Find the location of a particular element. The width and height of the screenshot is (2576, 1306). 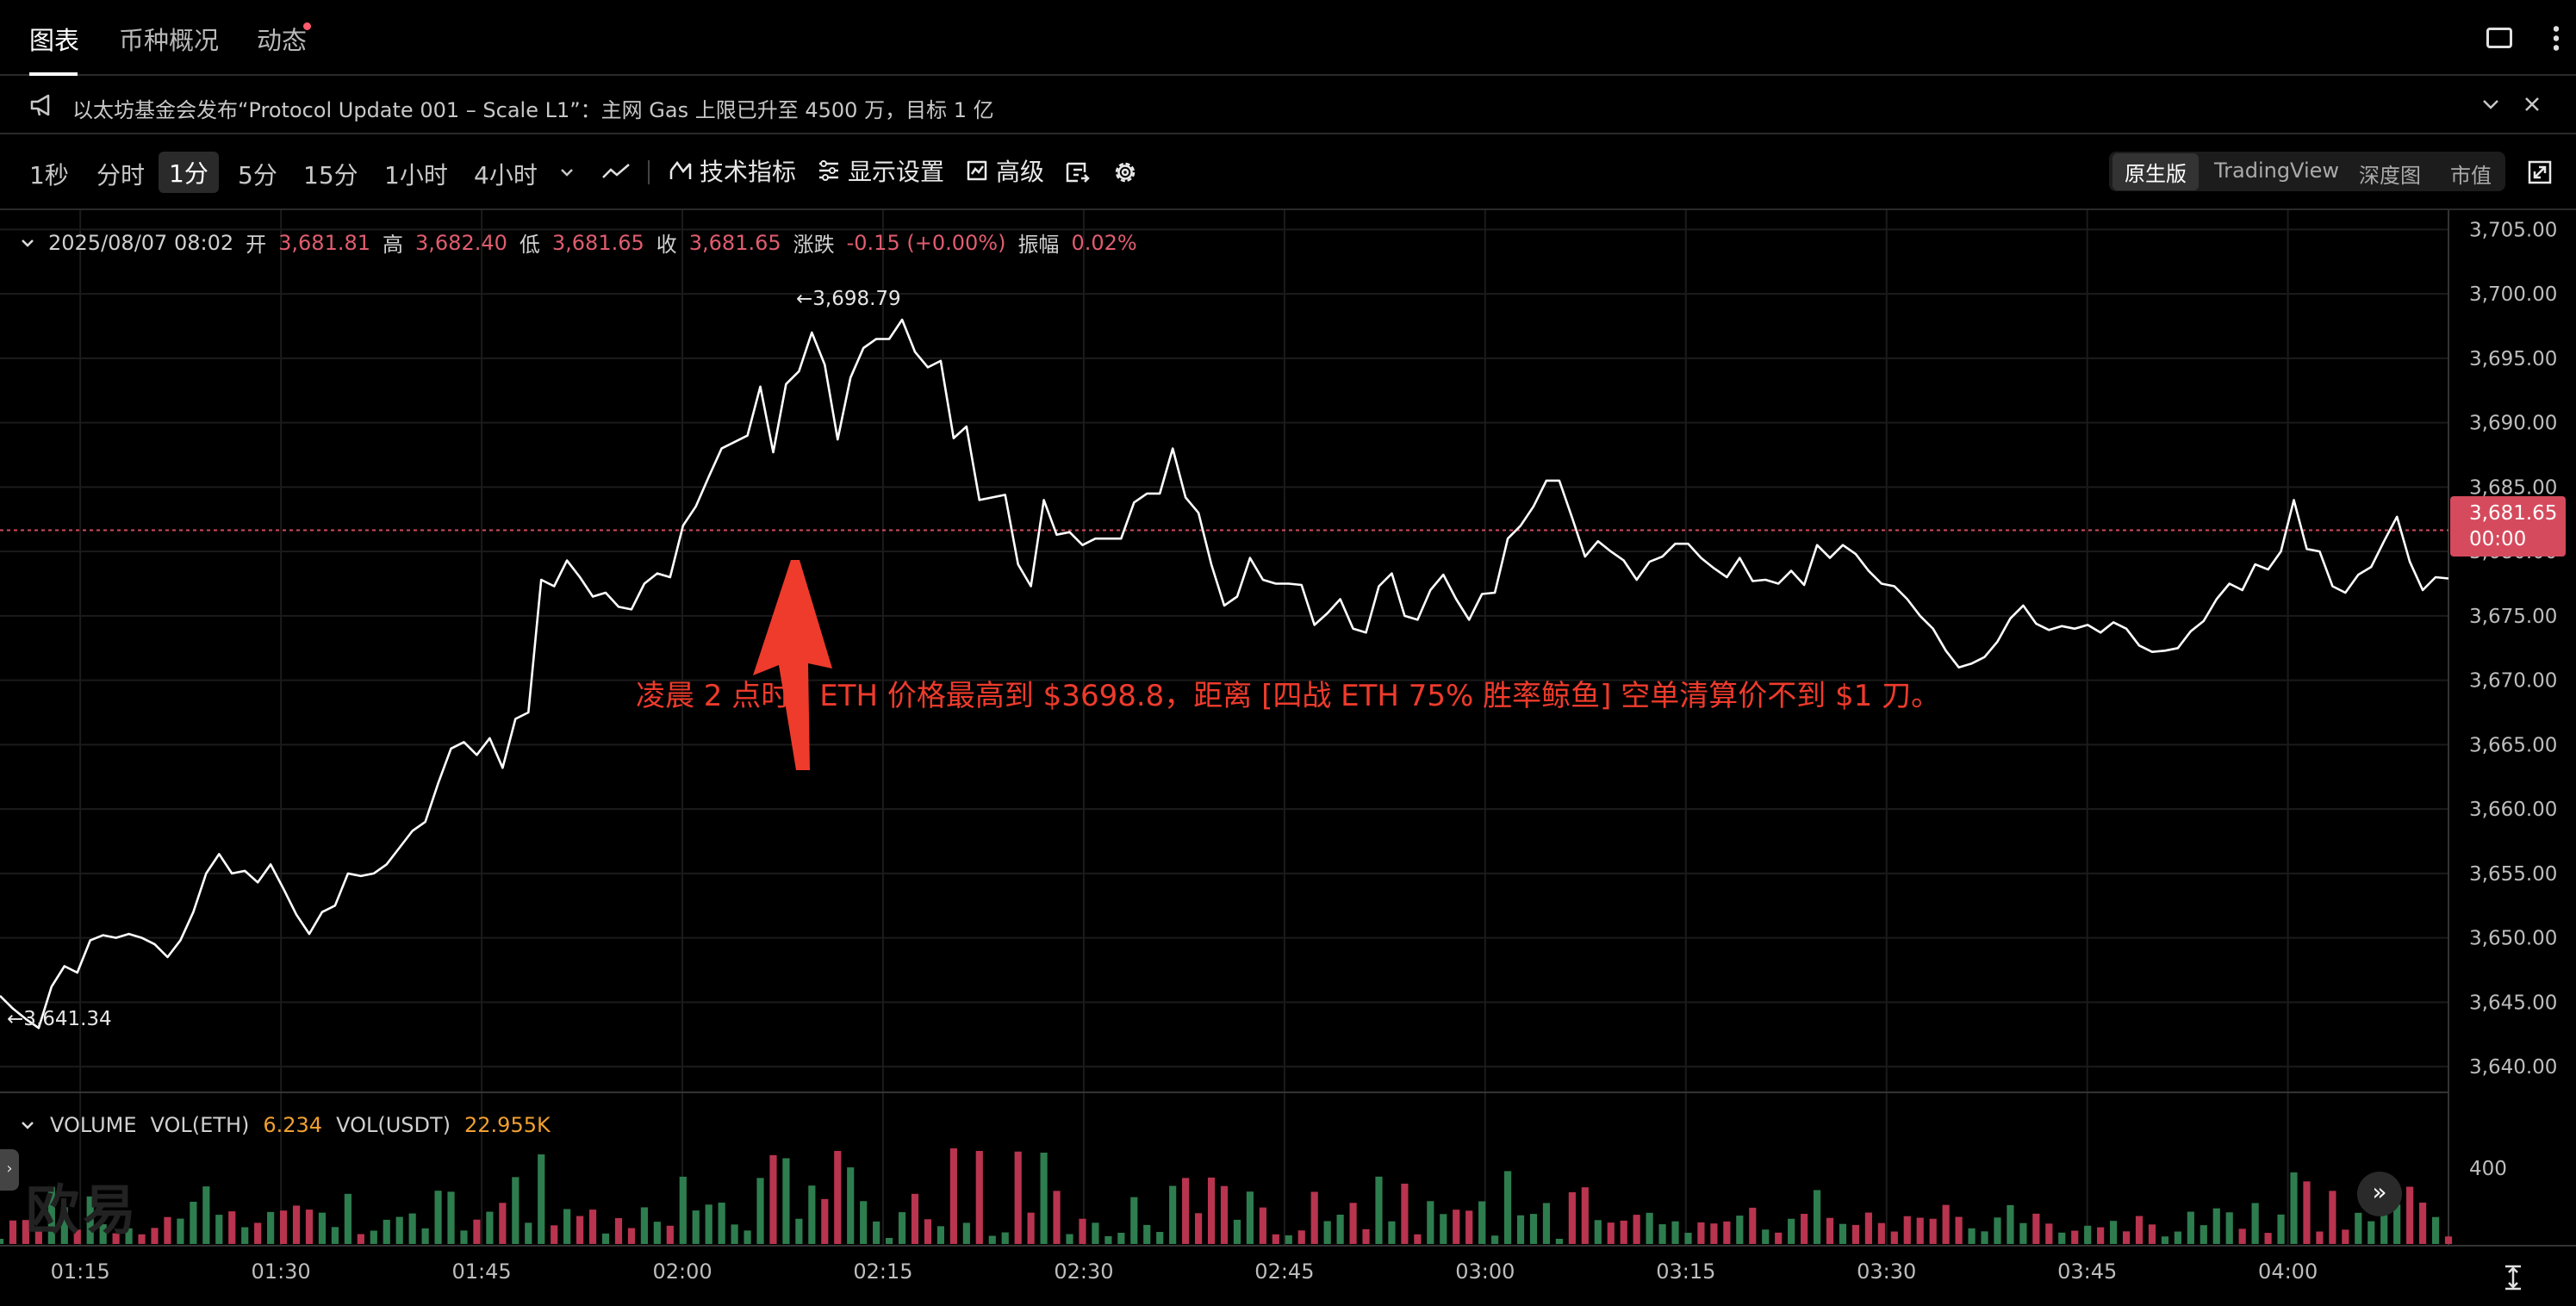

low-price-marker: ←3,641.34 is located at coordinates (59, 1019).